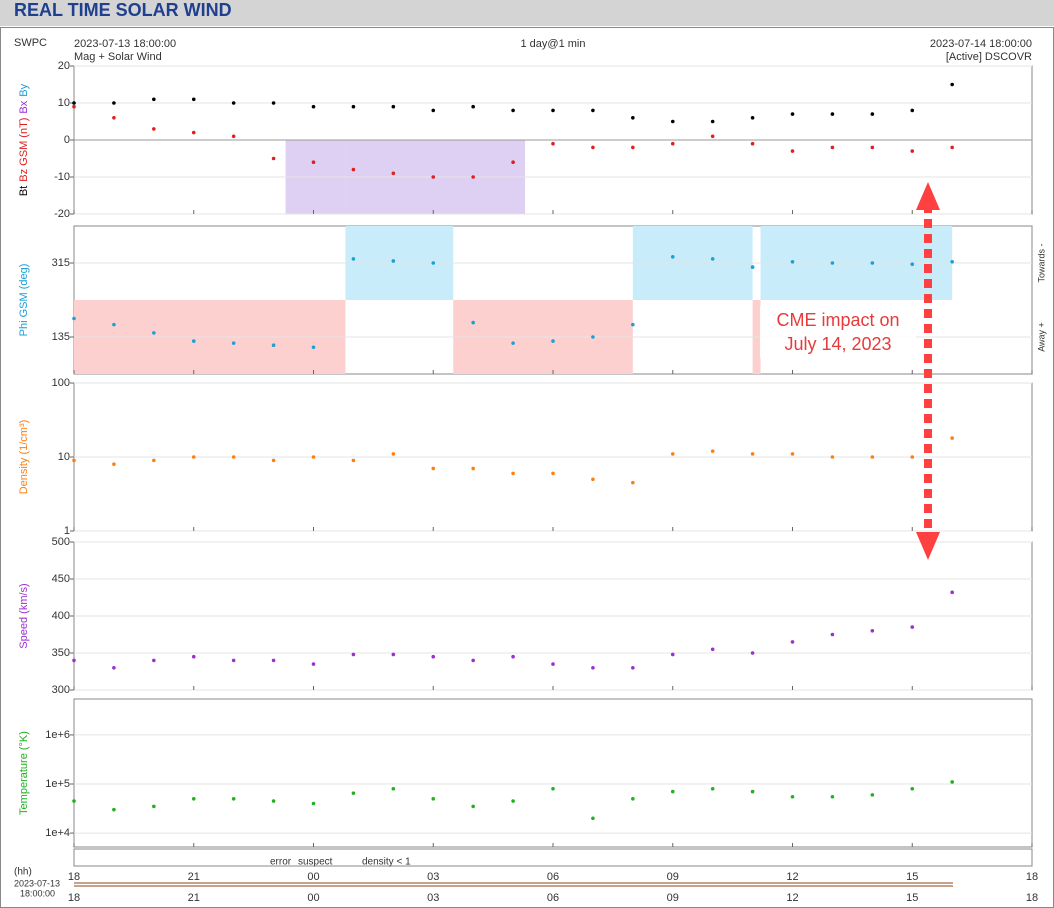 The image size is (1054, 908). Describe the element at coordinates (24, 191) in the screenshot. I see `y-axis-label-part: Bt` at that location.